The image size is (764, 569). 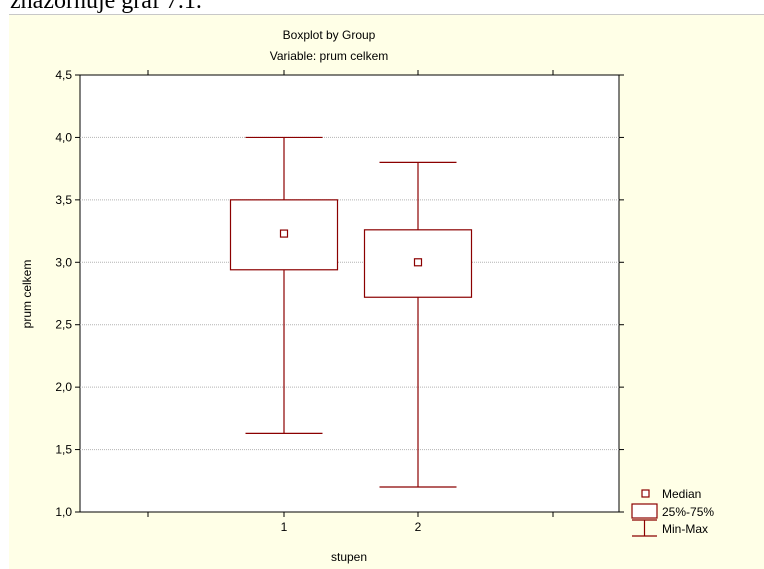 What do you see at coordinates (644, 511) in the screenshot?
I see `legend-box-symbol` at bounding box center [644, 511].